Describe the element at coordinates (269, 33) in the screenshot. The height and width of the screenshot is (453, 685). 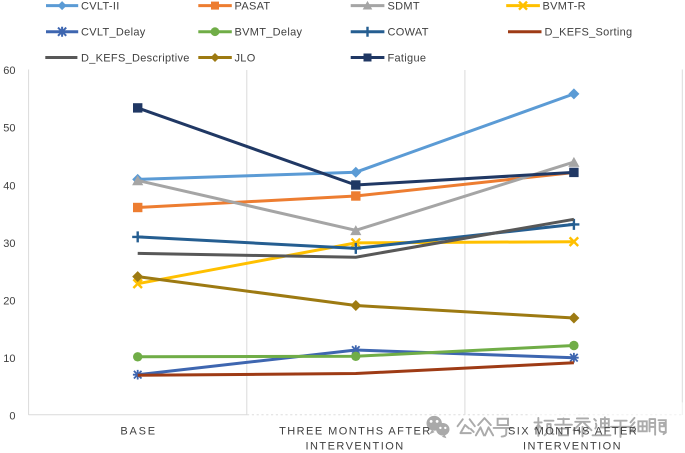
I see `svg-text: BVMT_Delay` at that location.